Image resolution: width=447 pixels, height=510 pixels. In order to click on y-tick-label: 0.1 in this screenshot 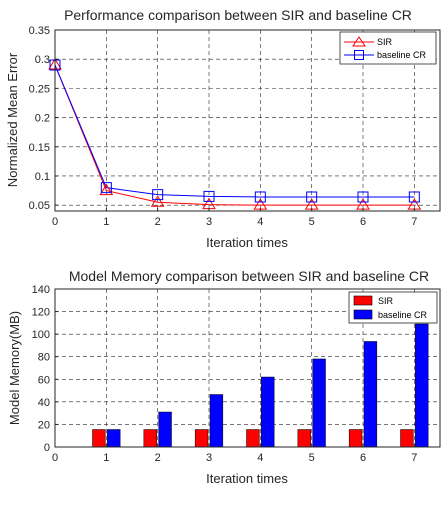, I will do `click(42, 177)`.